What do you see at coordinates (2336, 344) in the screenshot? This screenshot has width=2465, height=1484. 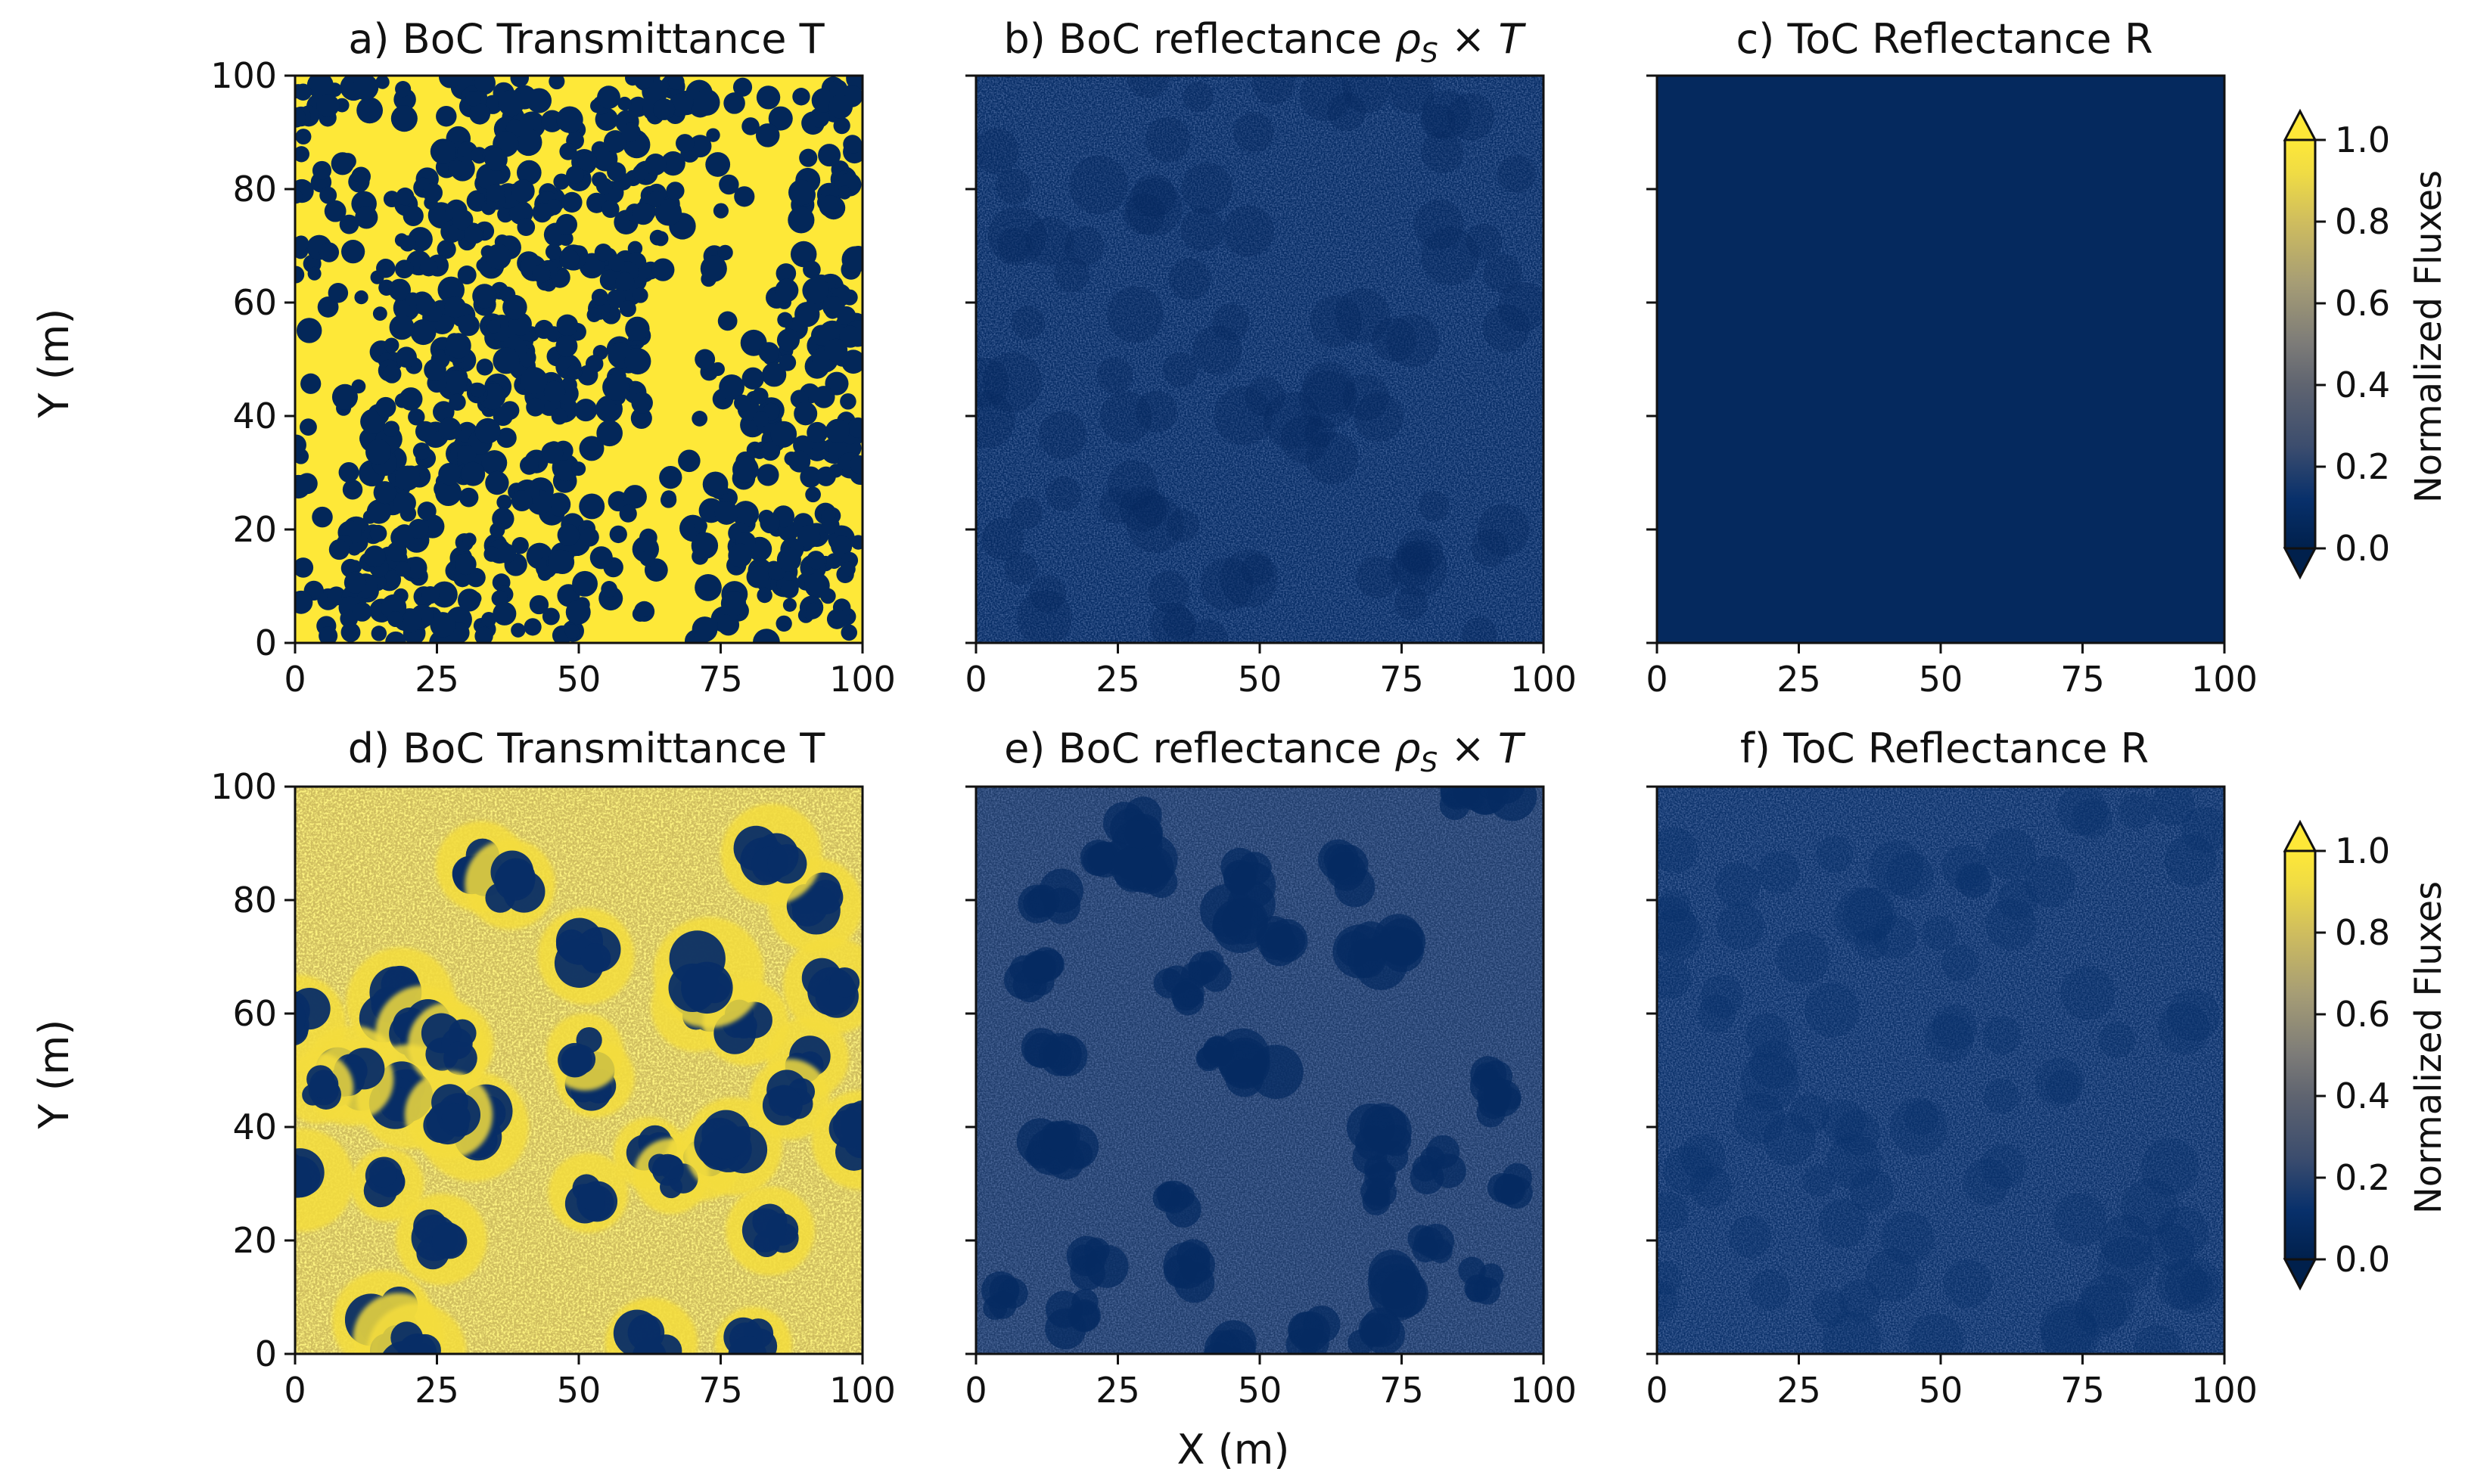 I see `colorbar: 0.0 0.2 0.4 0.6 0.8 1.0` at bounding box center [2336, 344].